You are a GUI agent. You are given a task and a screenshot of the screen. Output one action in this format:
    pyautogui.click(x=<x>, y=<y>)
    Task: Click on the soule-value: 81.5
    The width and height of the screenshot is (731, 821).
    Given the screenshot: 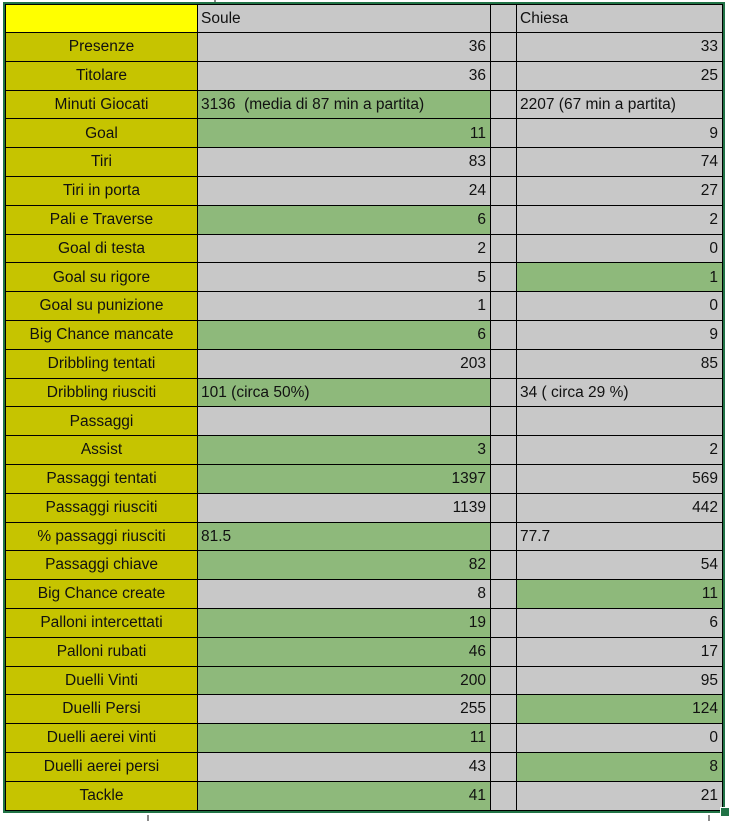 What is the action you would take?
    pyautogui.click(x=344, y=537)
    